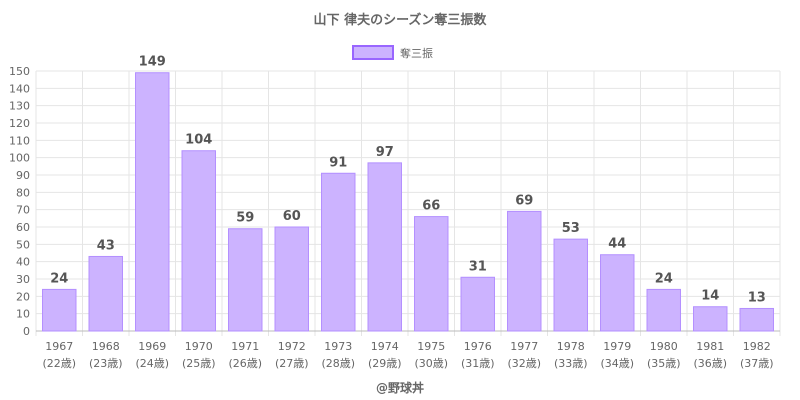 This screenshot has height=400, width=800. I want to click on bar-1968, so click(105, 293).